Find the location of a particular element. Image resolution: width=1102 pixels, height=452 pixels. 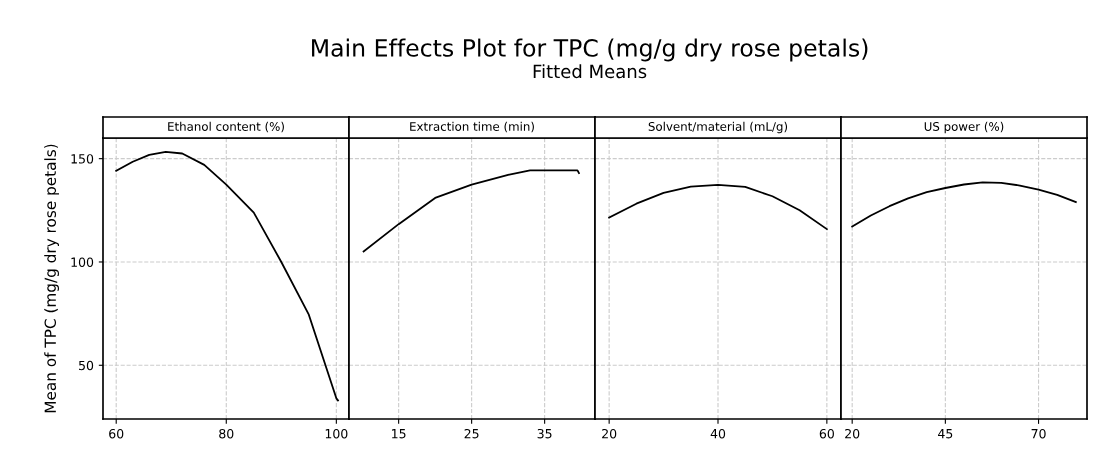

y-tick-label: 50 is located at coordinates (86, 365).